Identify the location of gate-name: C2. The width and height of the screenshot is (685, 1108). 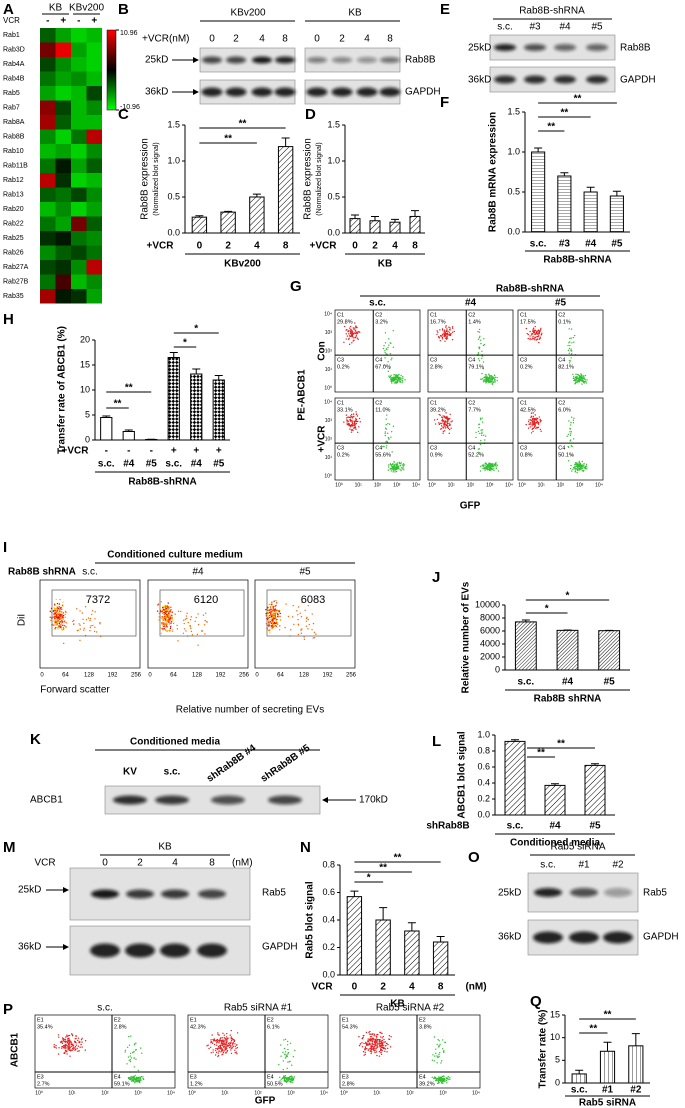
(378, 403).